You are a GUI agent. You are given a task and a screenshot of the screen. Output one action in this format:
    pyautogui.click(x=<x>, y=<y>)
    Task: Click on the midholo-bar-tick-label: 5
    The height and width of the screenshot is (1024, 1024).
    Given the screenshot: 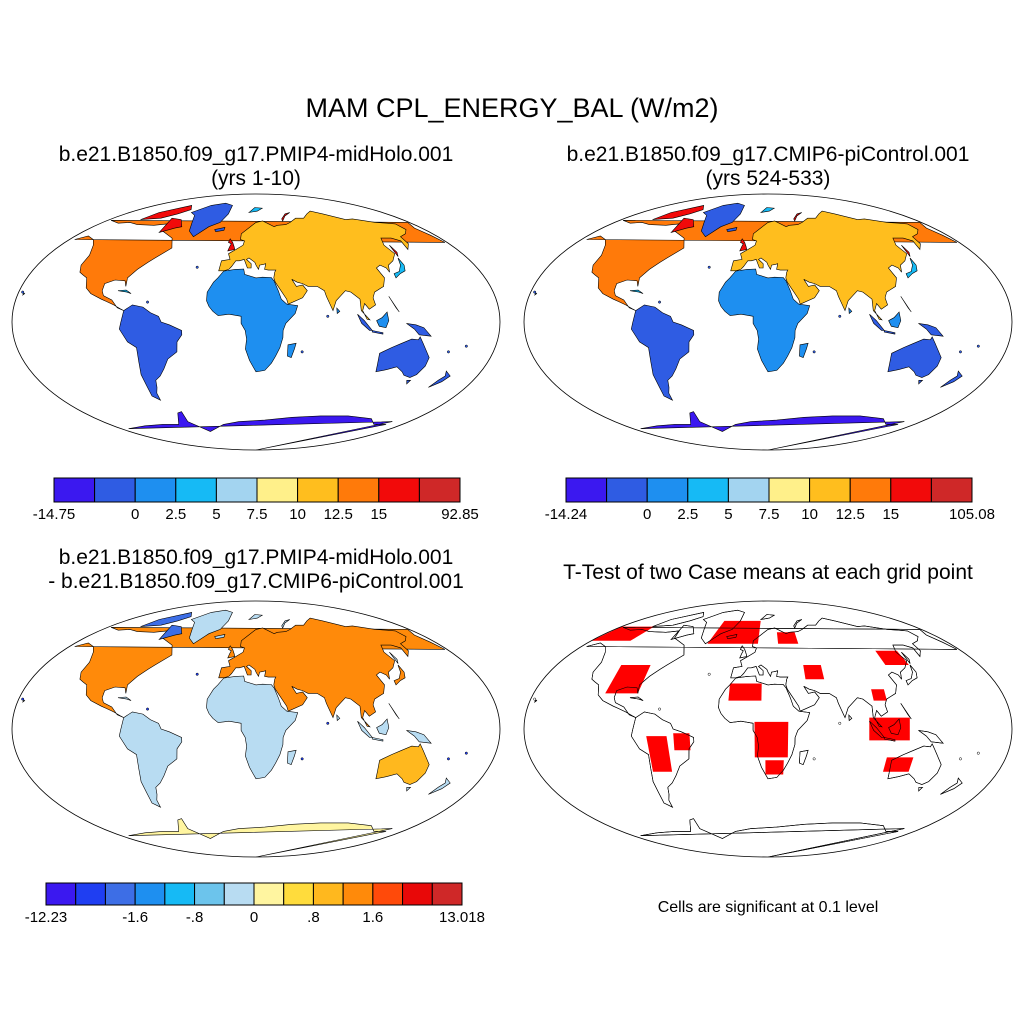 What is the action you would take?
    pyautogui.click(x=216, y=514)
    